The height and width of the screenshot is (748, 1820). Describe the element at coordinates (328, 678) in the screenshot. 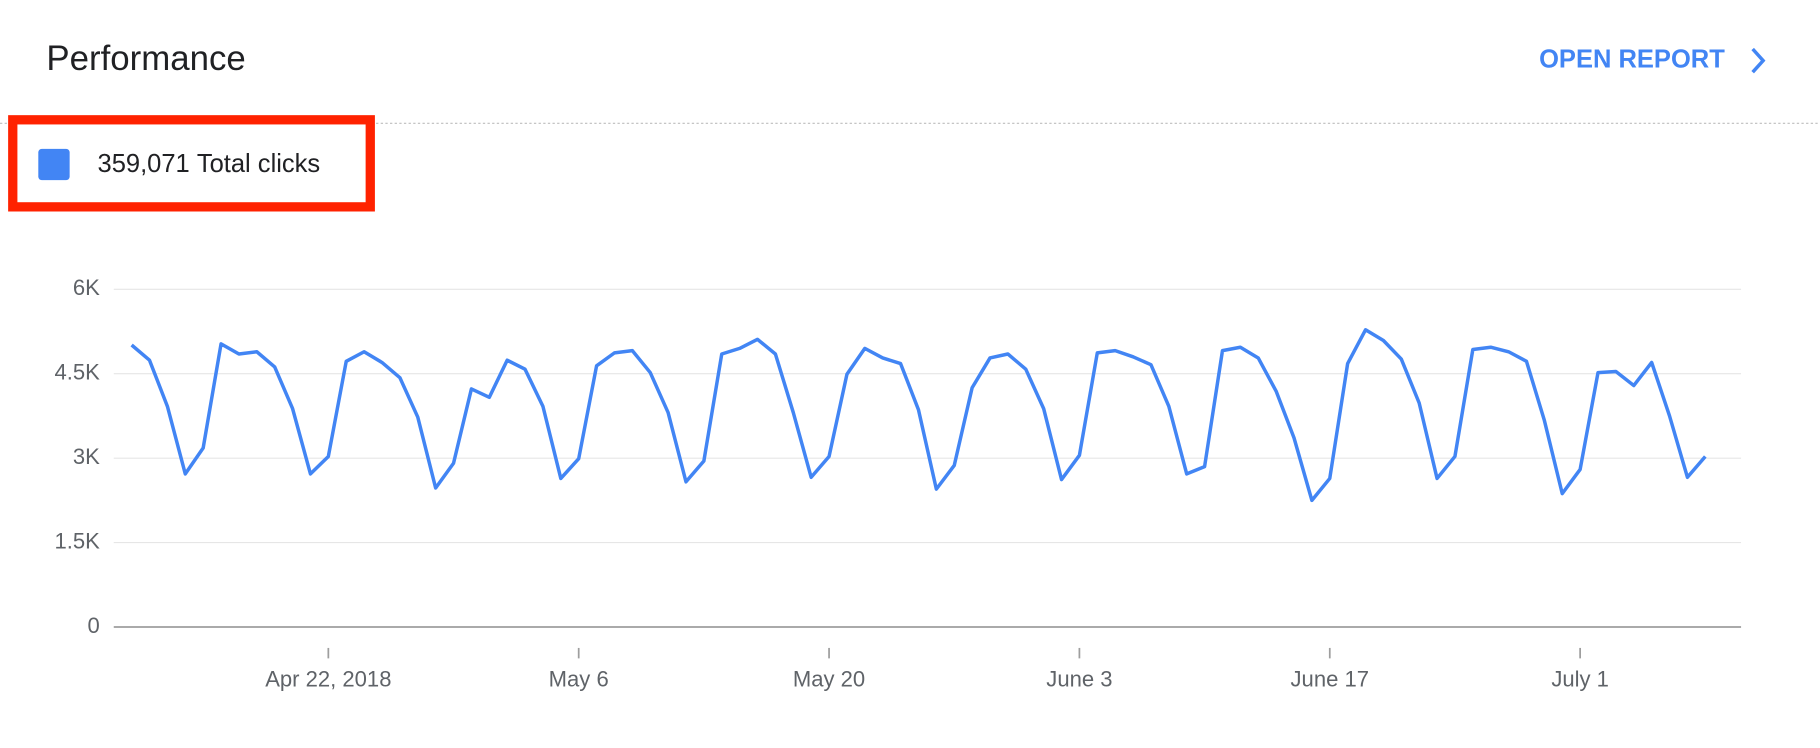

I see `x-tick-label: Apr 22, 2018` at that location.